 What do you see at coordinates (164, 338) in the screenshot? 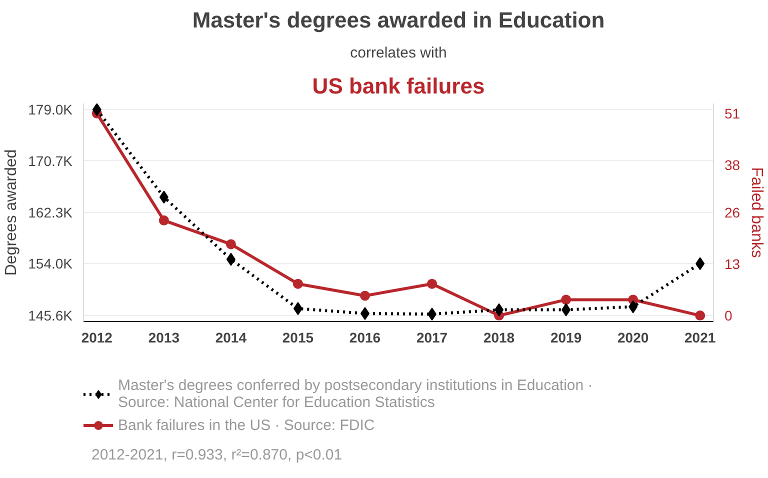
I see `x-tick-label: 2013` at bounding box center [164, 338].